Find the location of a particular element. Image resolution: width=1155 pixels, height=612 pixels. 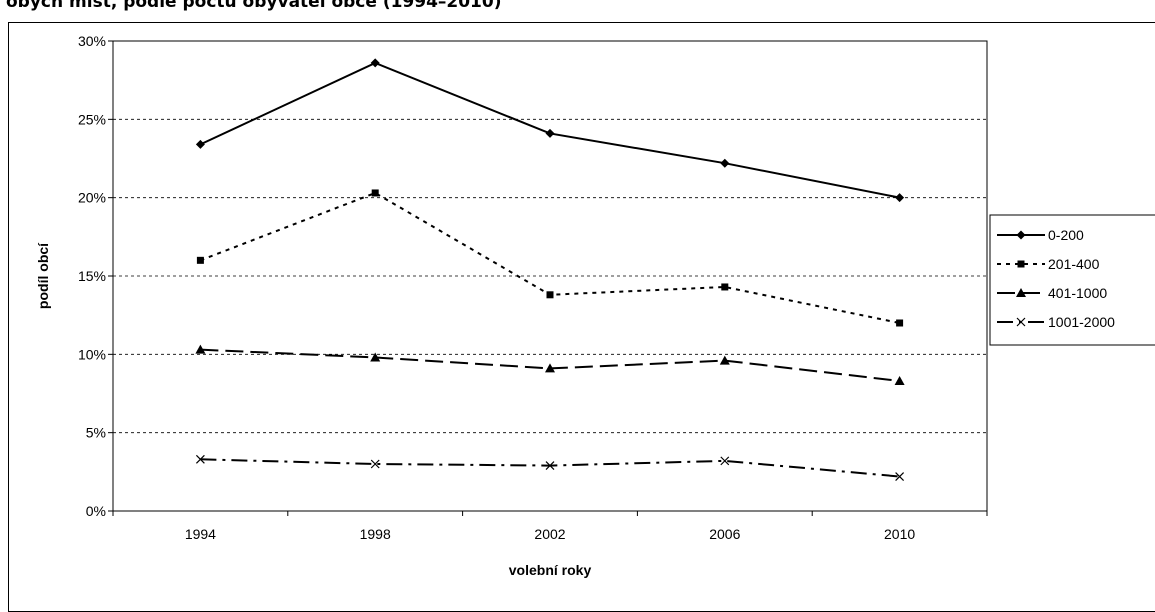

x-tick-label: 2002 is located at coordinates (549, 534).